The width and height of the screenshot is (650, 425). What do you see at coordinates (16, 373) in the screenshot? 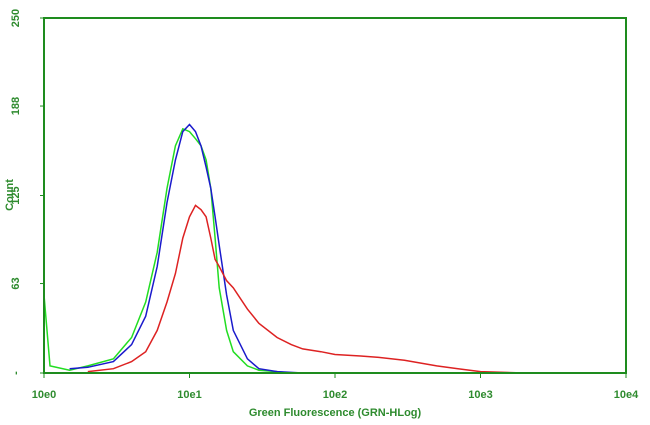
I see `y-tick-label: -` at bounding box center [16, 373].